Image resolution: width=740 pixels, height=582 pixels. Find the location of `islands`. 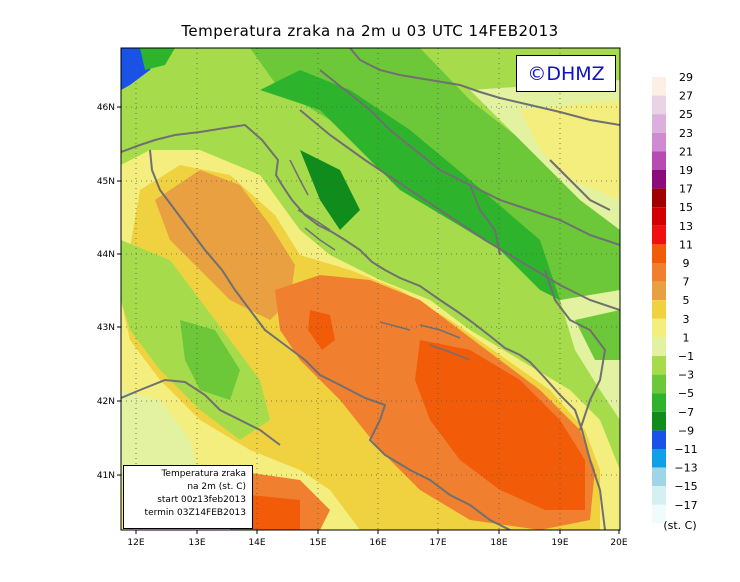

islands is located at coordinates (380, 260).